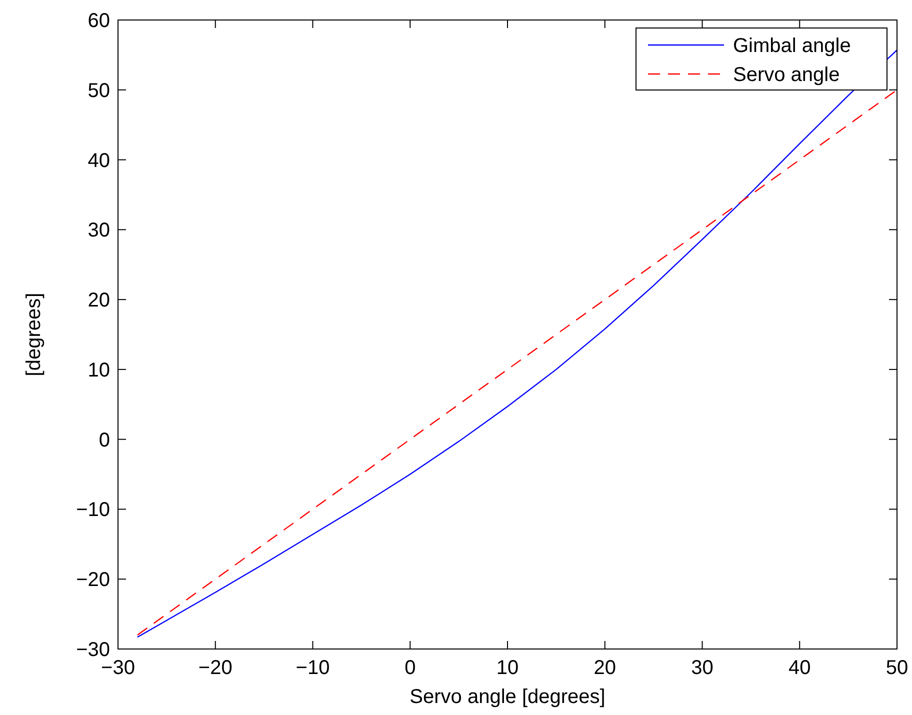 The image size is (912, 715). Describe the element at coordinates (799, 668) in the screenshot. I see `x-tick-label: 40` at that location.